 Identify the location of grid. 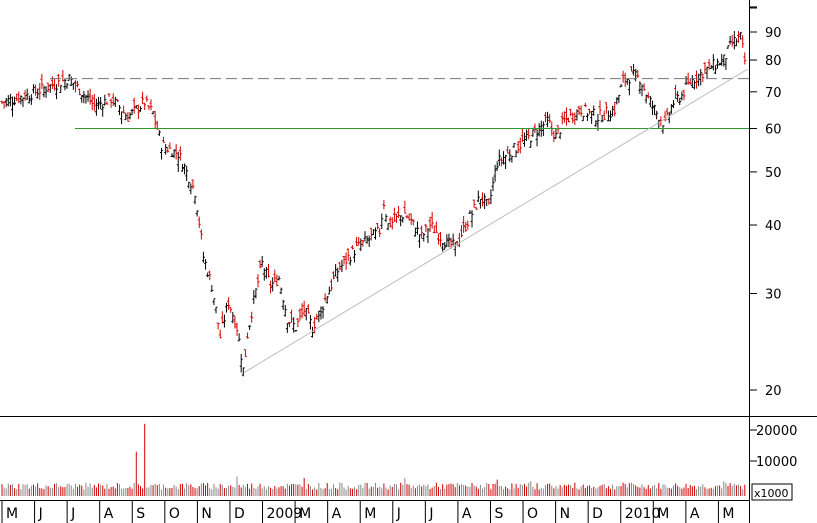
(753, 234).